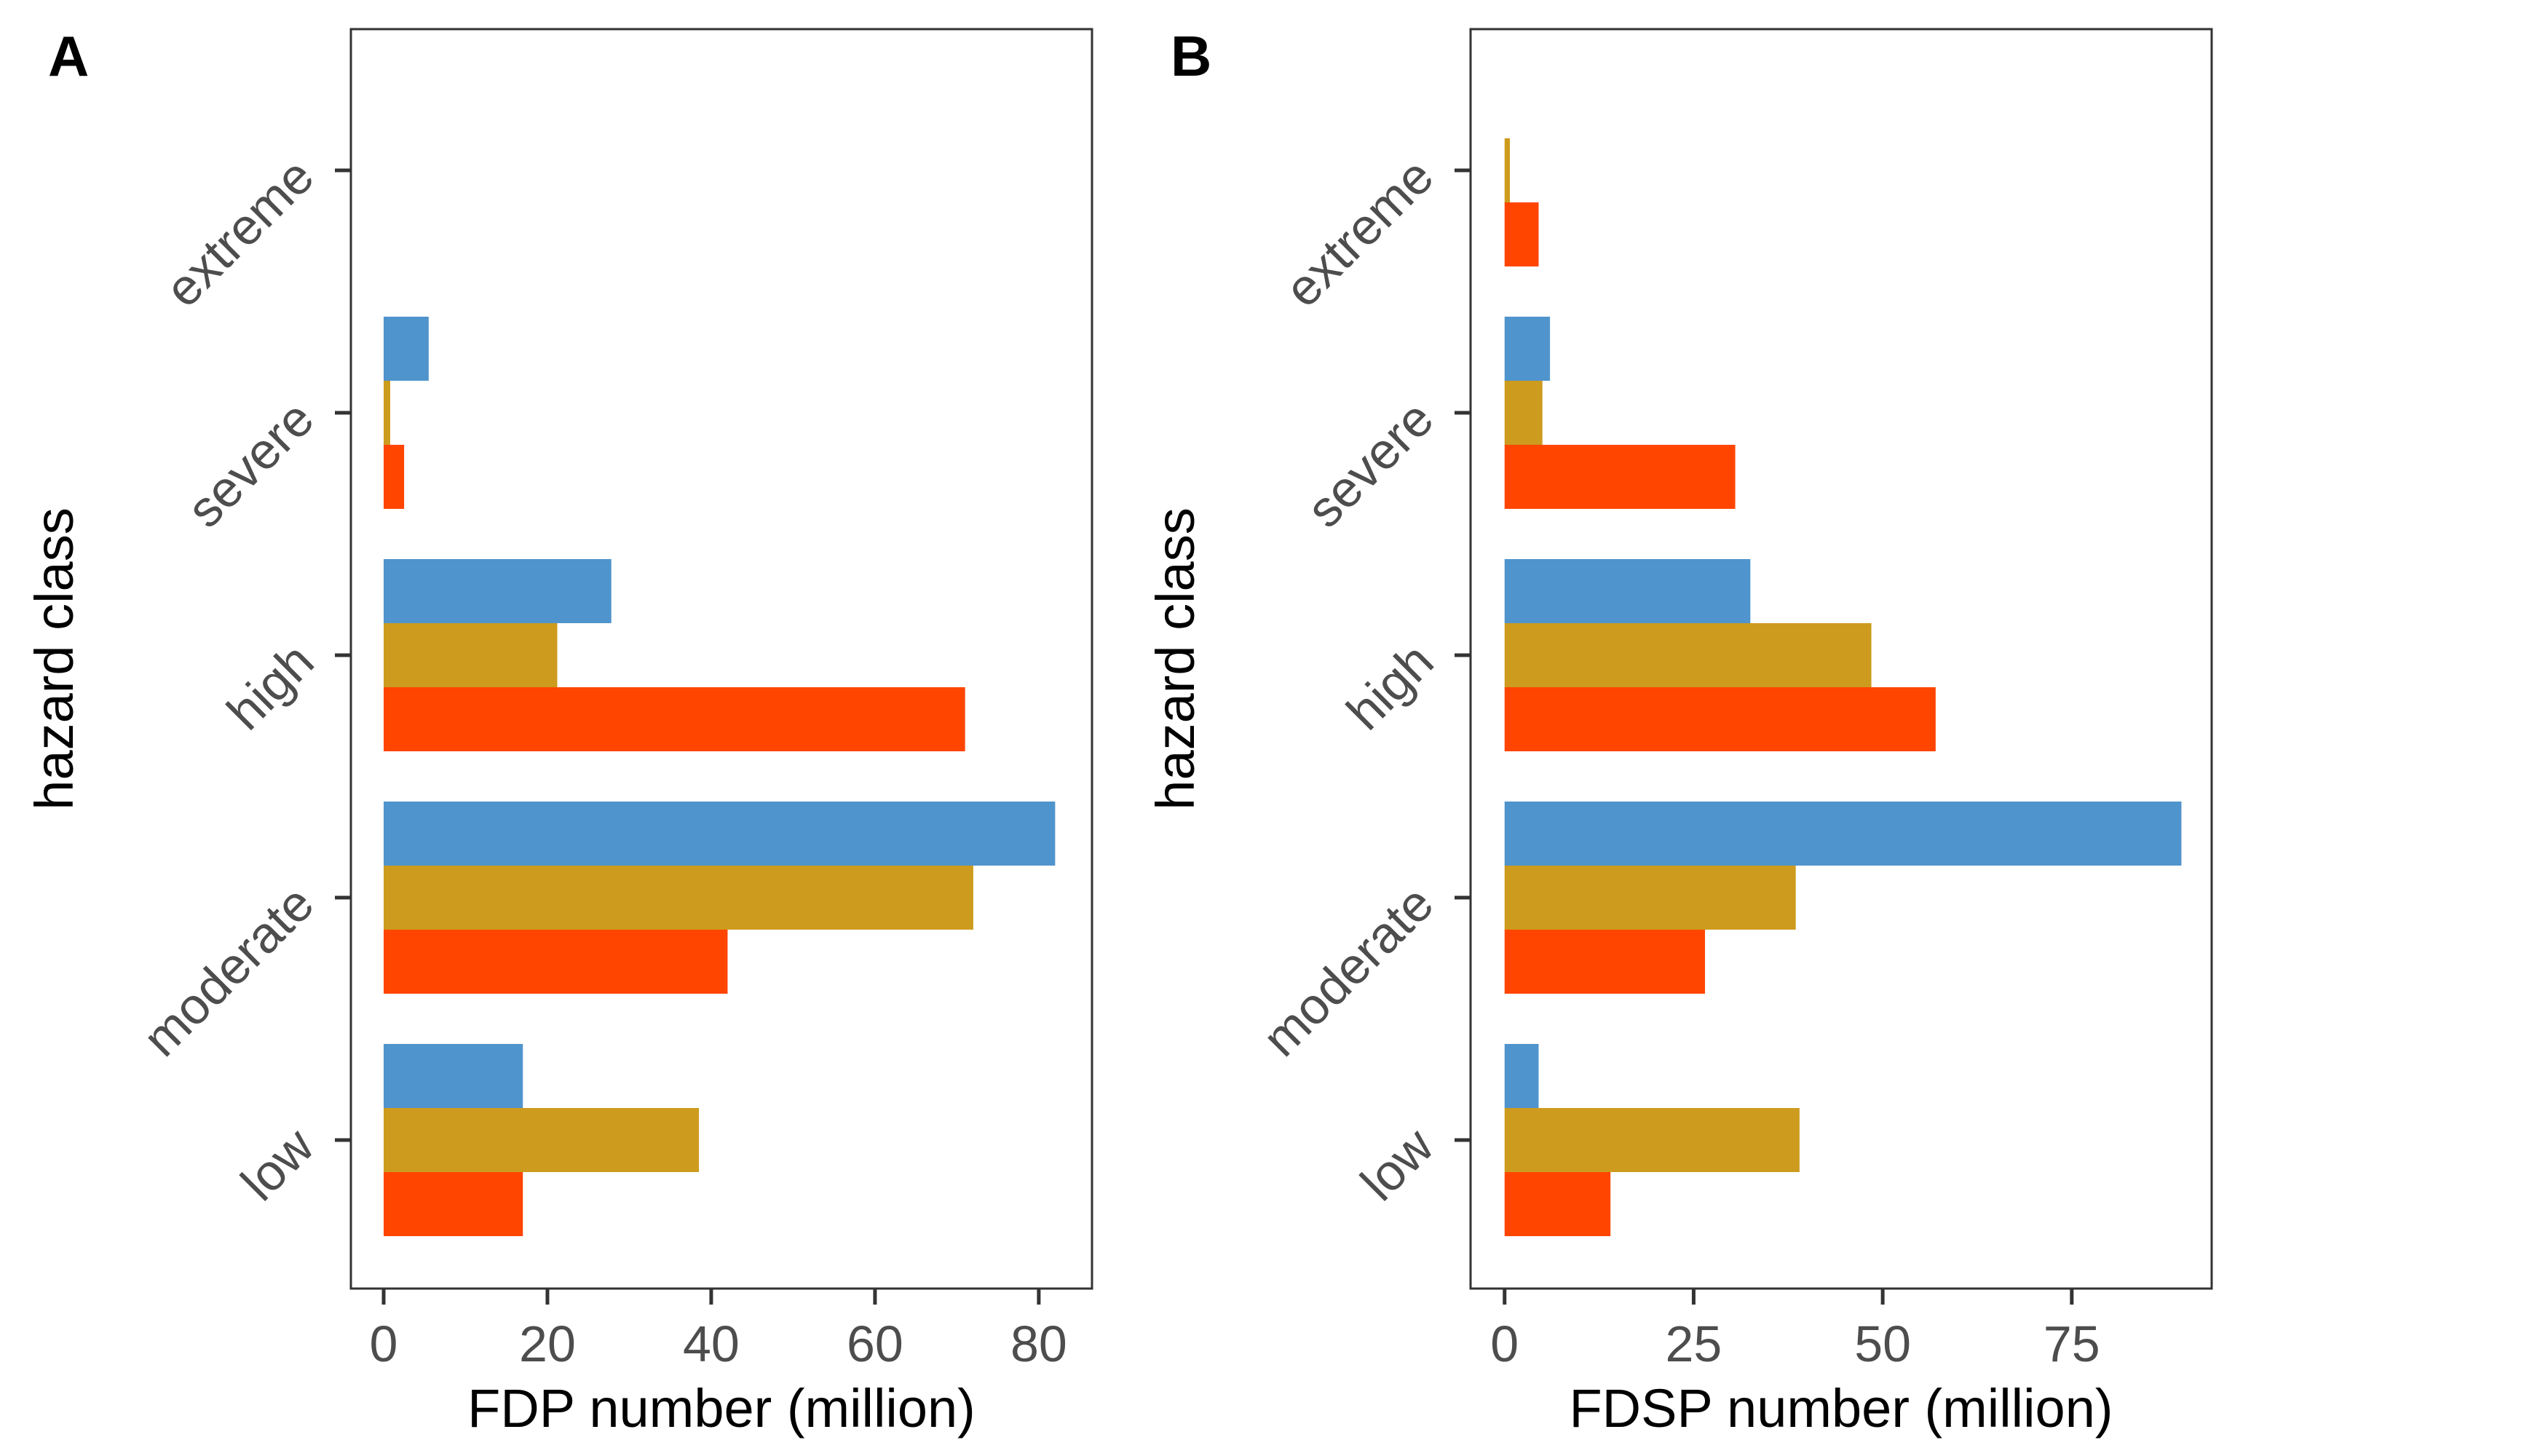  I want to click on panel-b-x-tick-label-75: 75, so click(2071, 1343).